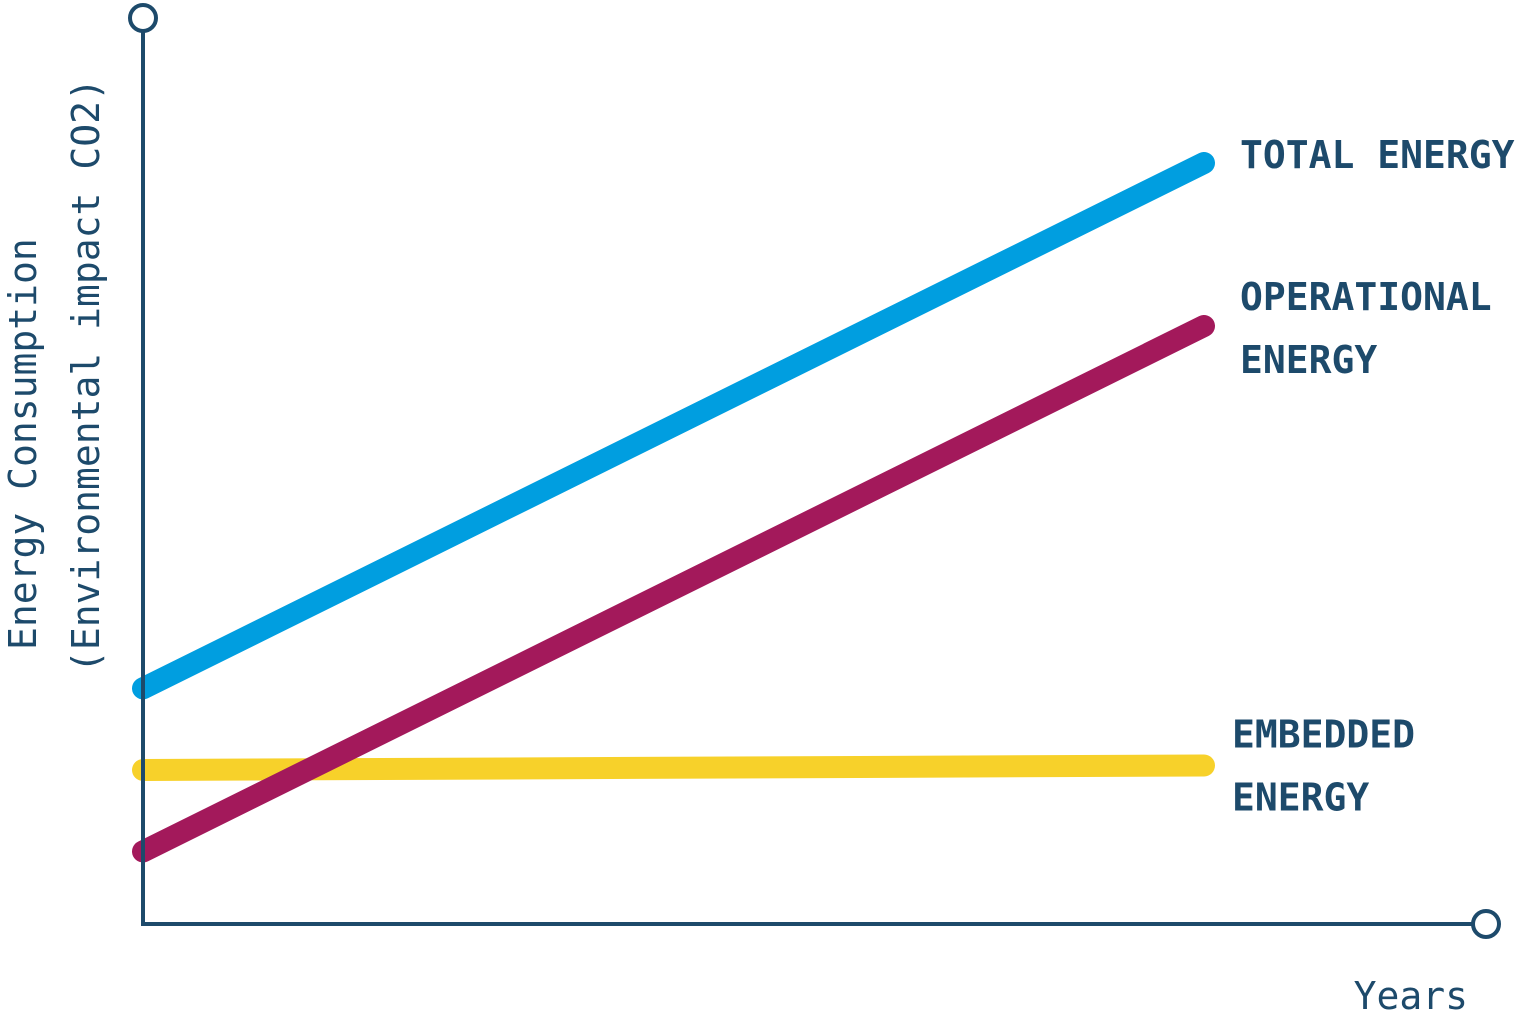  I want to click on series-label-line: TOTAL ENERGY, so click(1377, 155).